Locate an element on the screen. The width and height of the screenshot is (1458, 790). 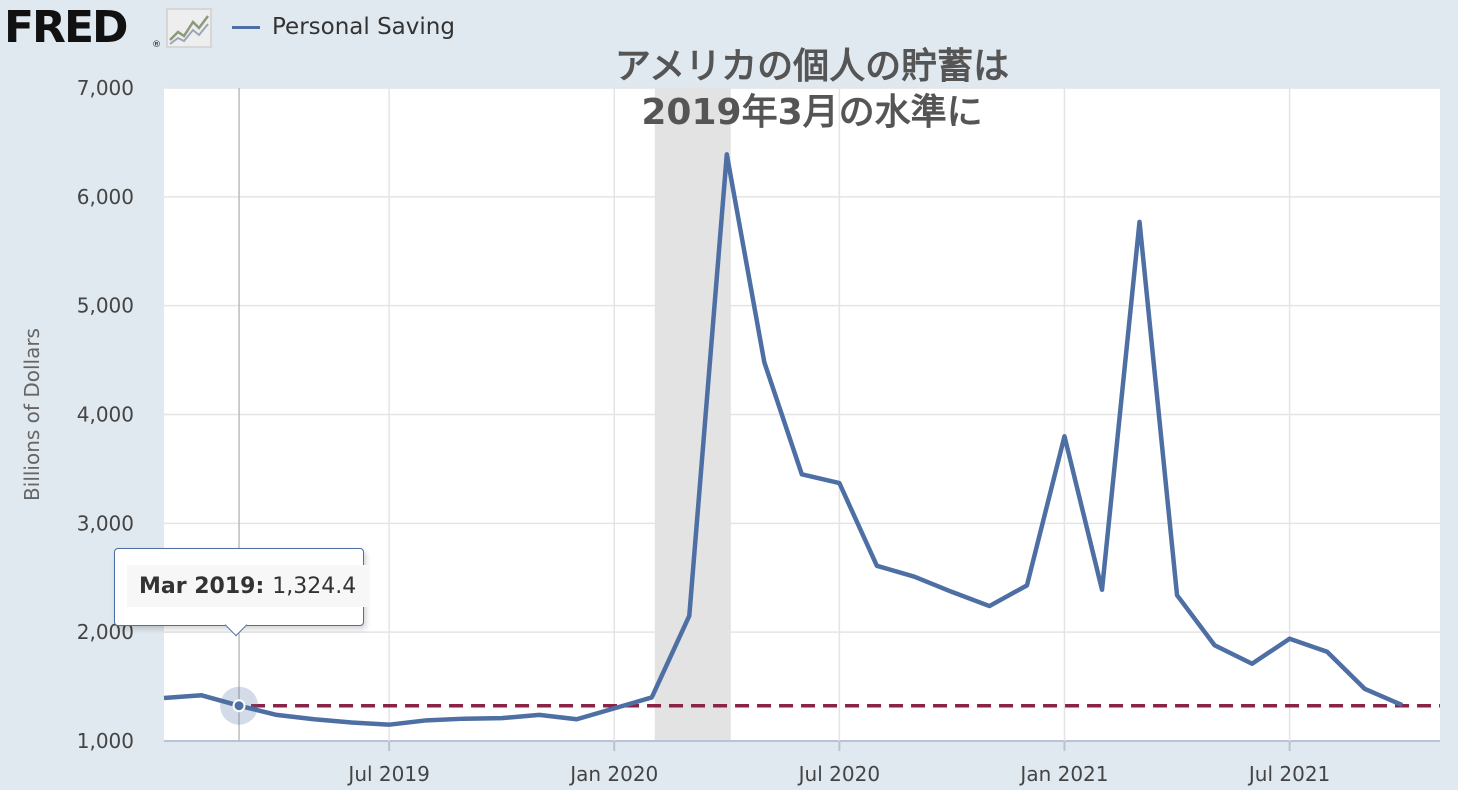
y-axis-label: Billions of Dollars is located at coordinates (32, 414).